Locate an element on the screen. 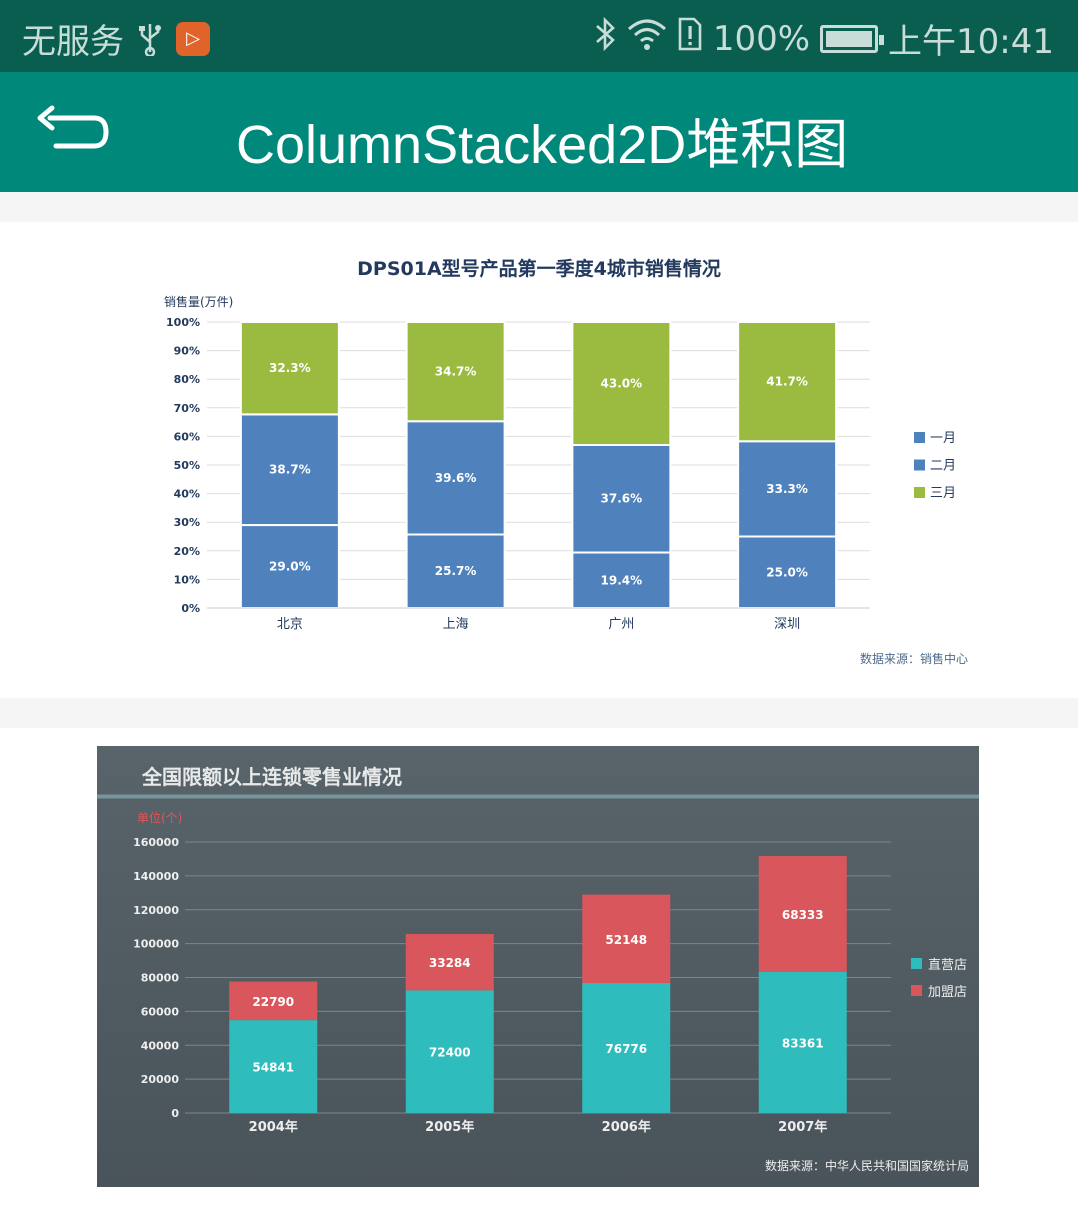 The image size is (1078, 1218). data-label: 72400 is located at coordinates (450, 1053).